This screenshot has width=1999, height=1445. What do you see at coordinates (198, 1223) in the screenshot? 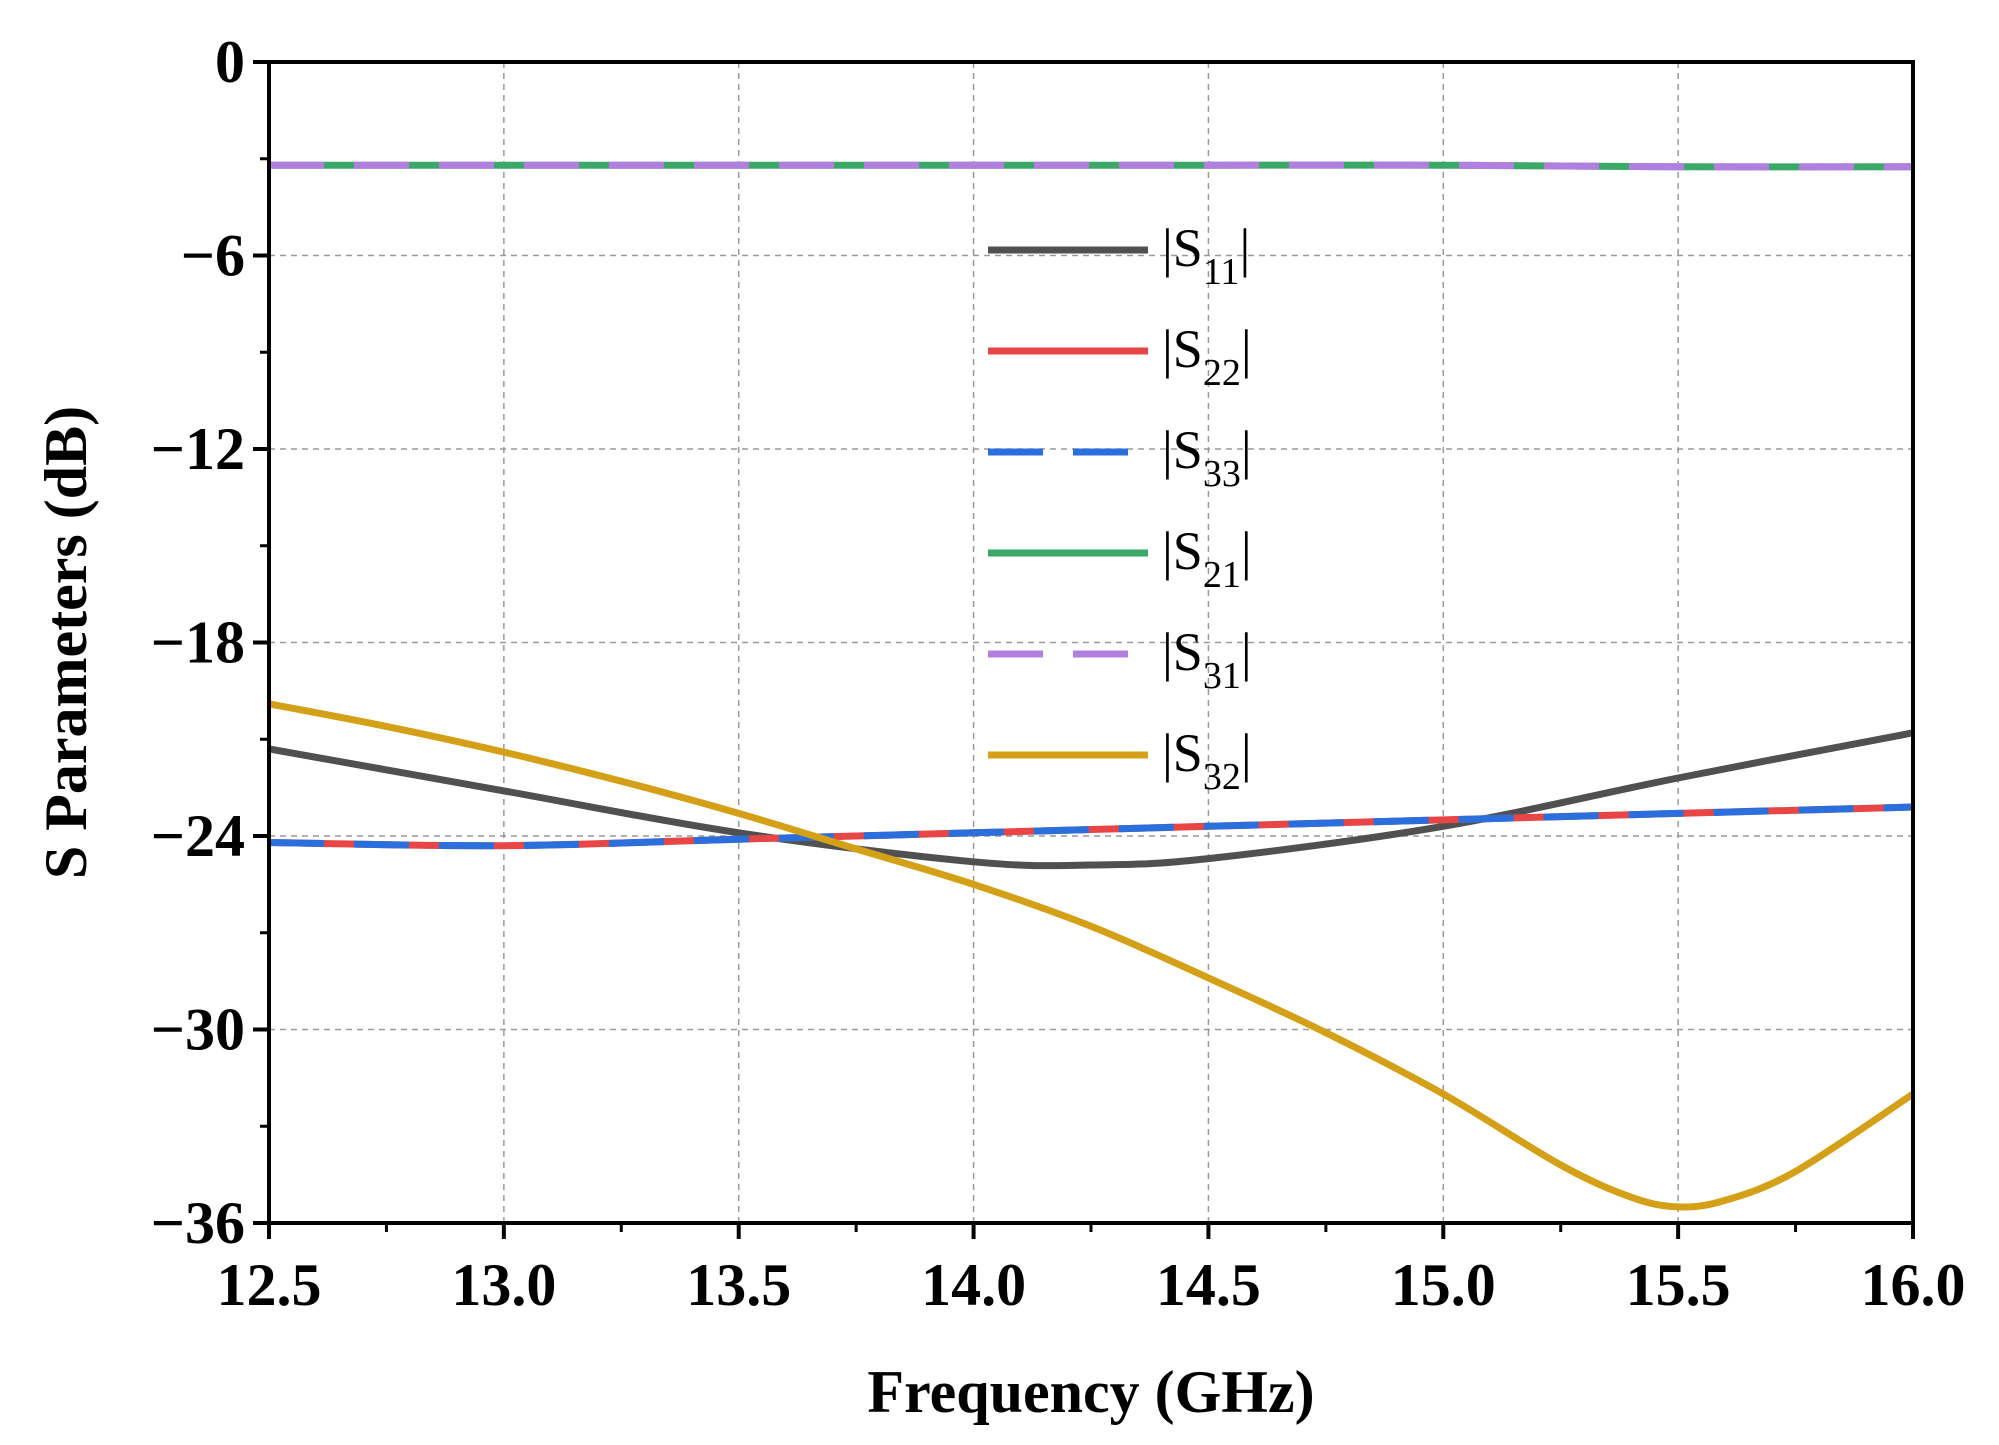
I see `y-tick-label: −36` at bounding box center [198, 1223].